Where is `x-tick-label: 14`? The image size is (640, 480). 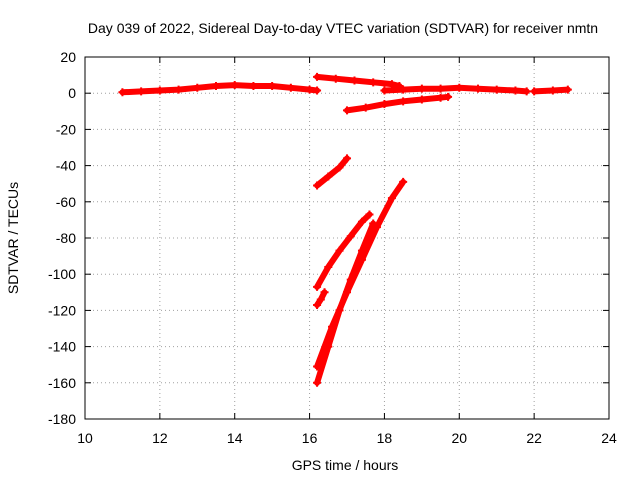
x-tick-label: 14 is located at coordinates (235, 438).